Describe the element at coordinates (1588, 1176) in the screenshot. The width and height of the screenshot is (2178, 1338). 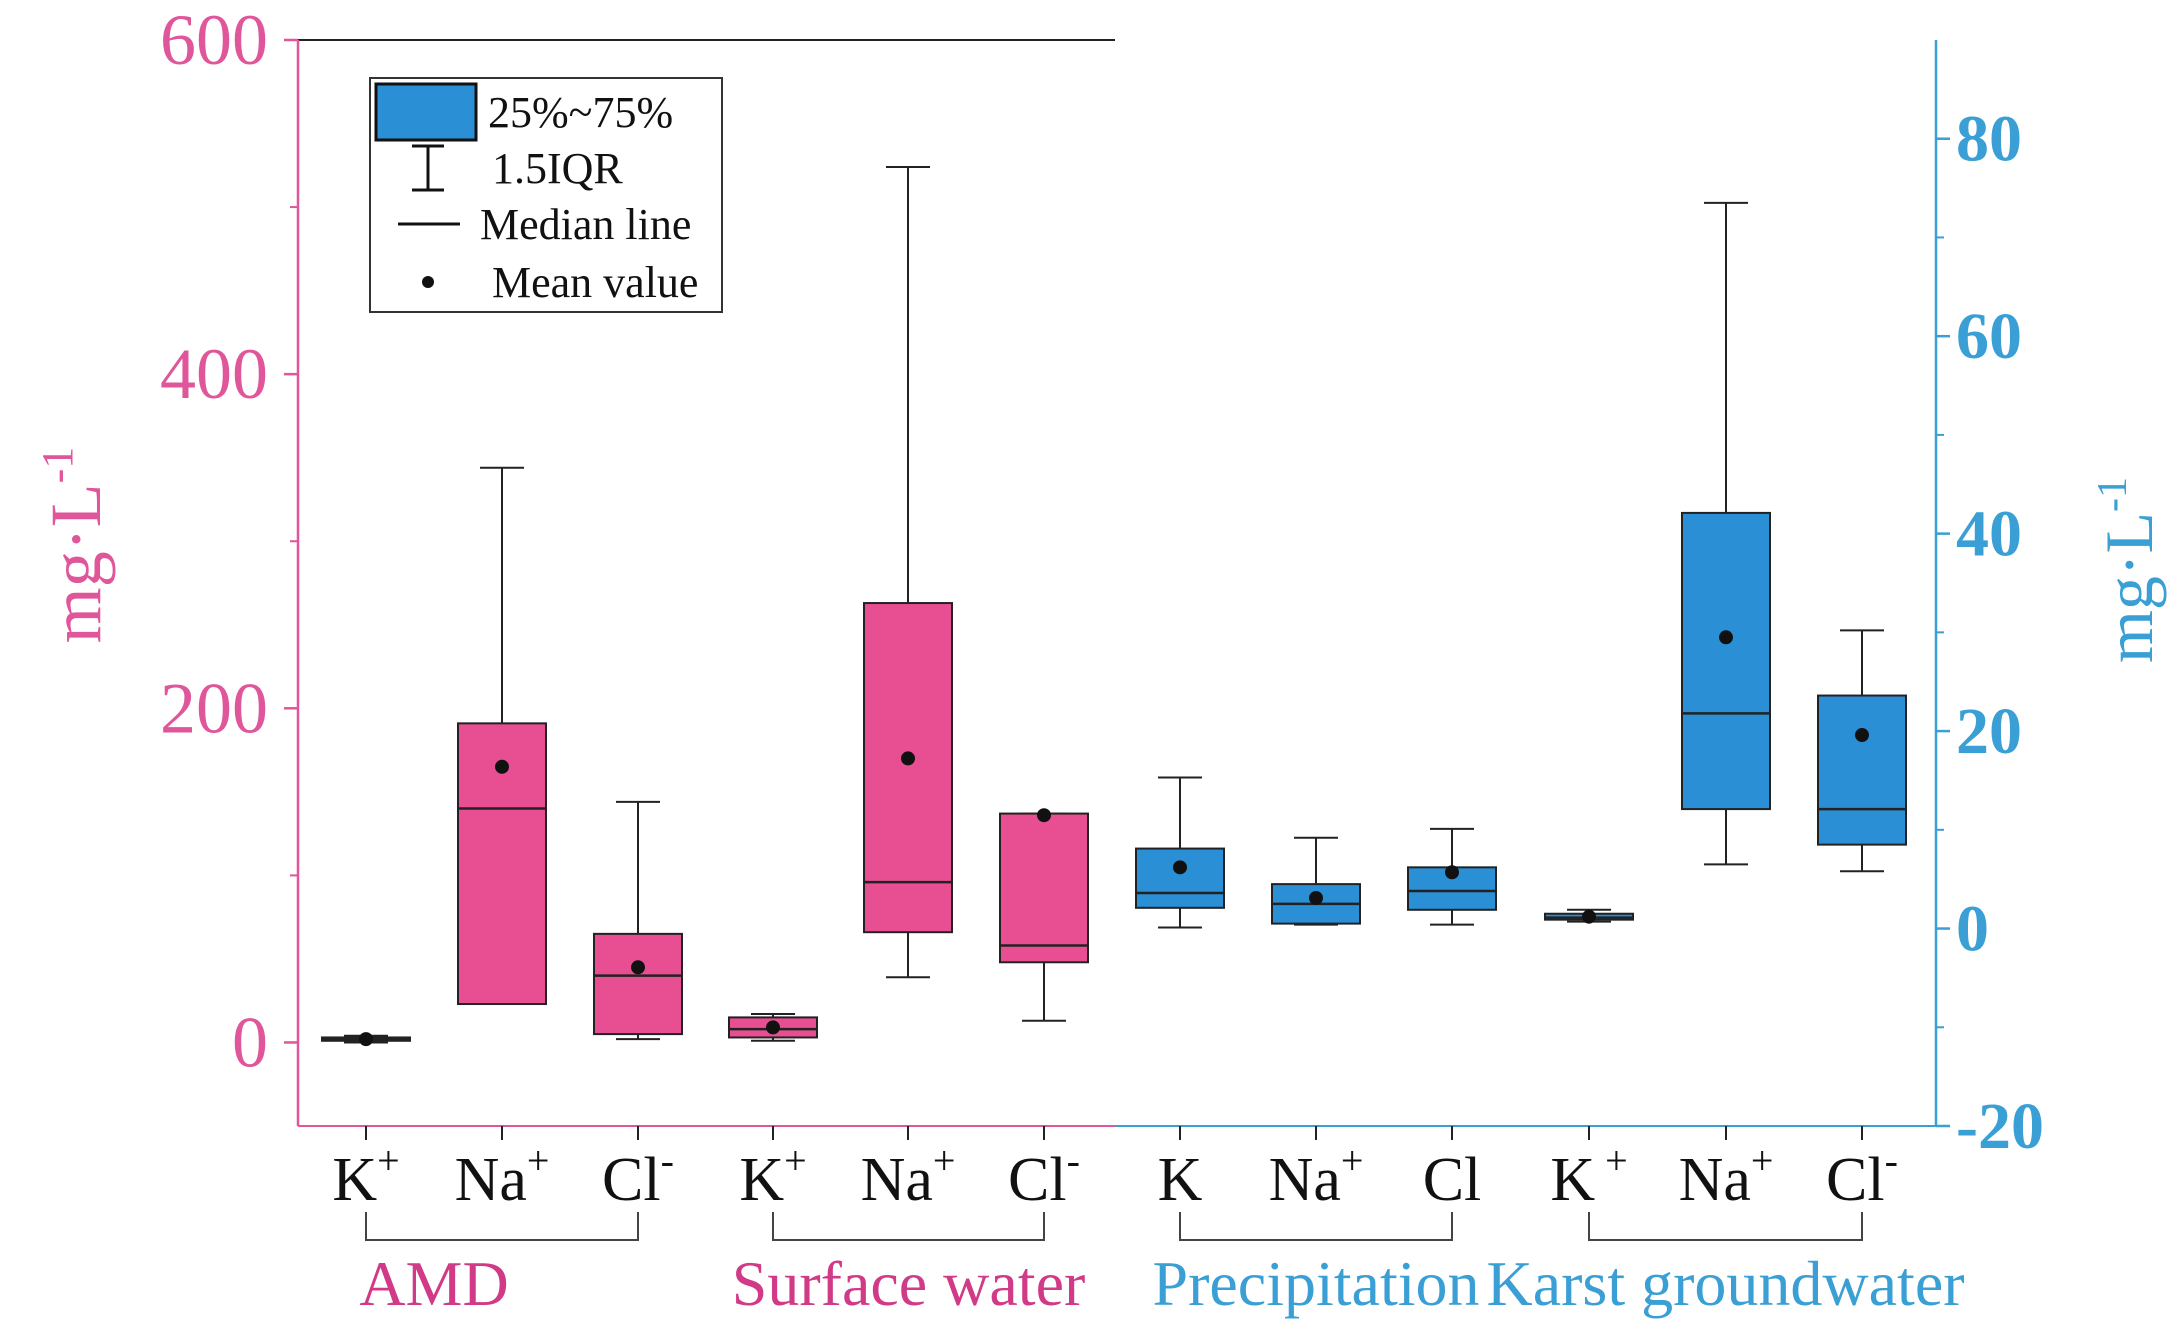
I see `ion-tick-label: K +` at that location.